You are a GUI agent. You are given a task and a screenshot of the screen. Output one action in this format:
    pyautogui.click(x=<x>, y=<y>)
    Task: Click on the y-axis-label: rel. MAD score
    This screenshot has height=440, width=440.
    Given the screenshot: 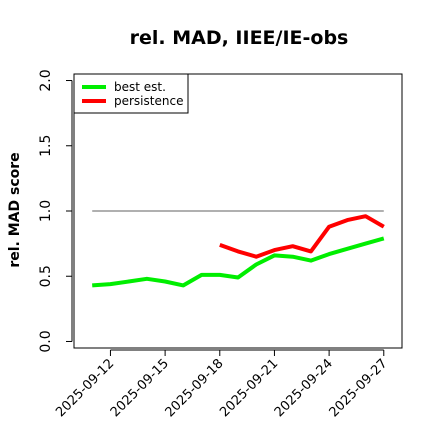 What is the action you would take?
    pyautogui.click(x=15, y=209)
    